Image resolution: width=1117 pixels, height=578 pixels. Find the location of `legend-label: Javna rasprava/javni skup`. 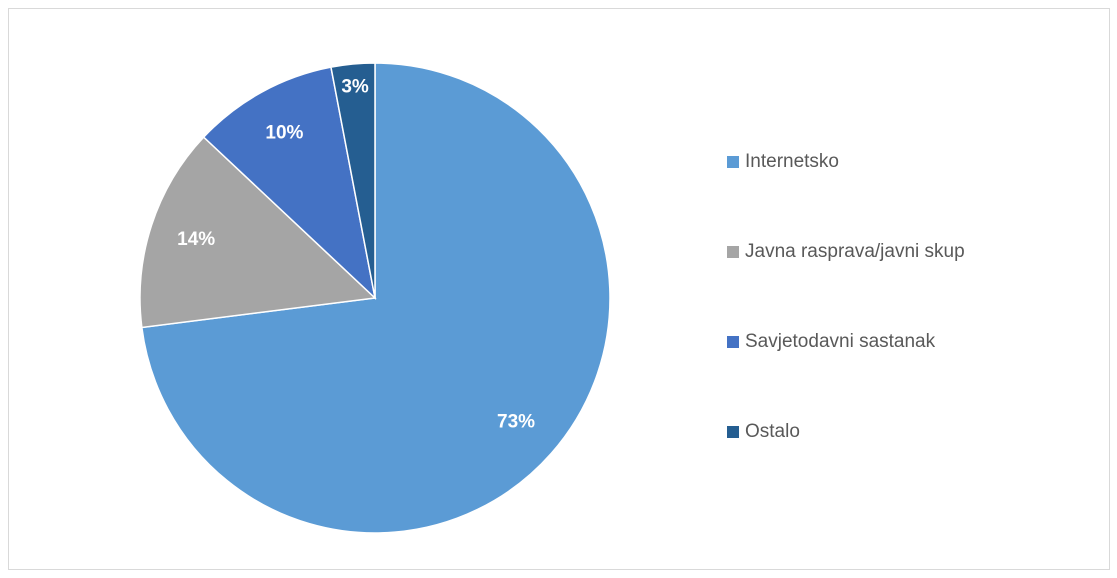

legend-label: Javna rasprava/javni skup is located at coordinates (855, 251).